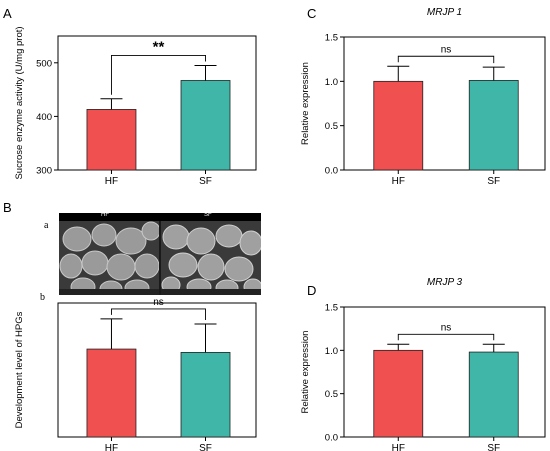 The width and height of the screenshot is (550, 451). What do you see at coordinates (160, 254) in the screenshot?
I see `sem-micrograph: HF SF` at bounding box center [160, 254].